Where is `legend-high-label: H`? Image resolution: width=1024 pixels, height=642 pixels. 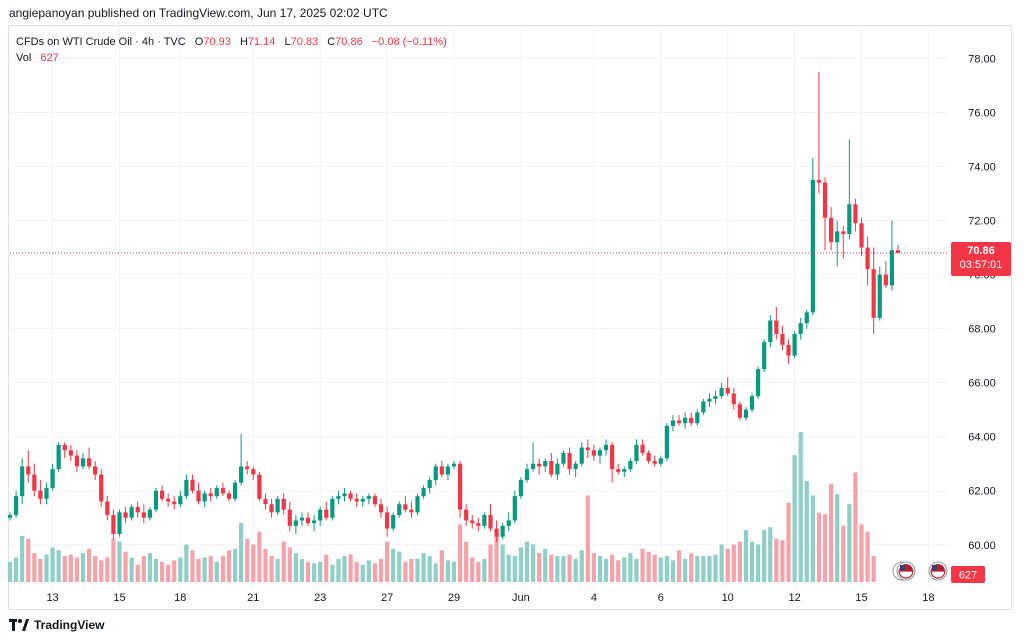
legend-high-label: H is located at coordinates (243, 42).